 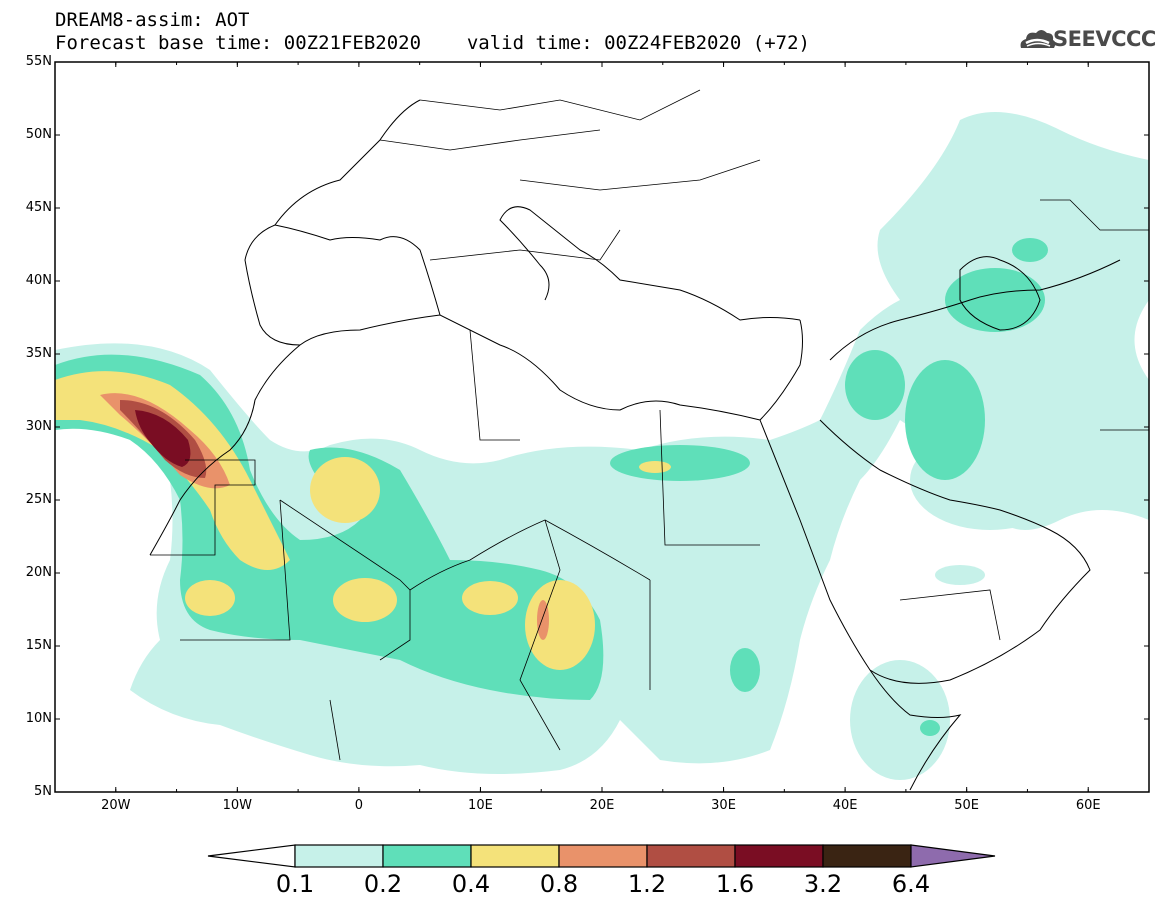 I want to click on lat-tick-label: 40N, so click(x=38, y=280).